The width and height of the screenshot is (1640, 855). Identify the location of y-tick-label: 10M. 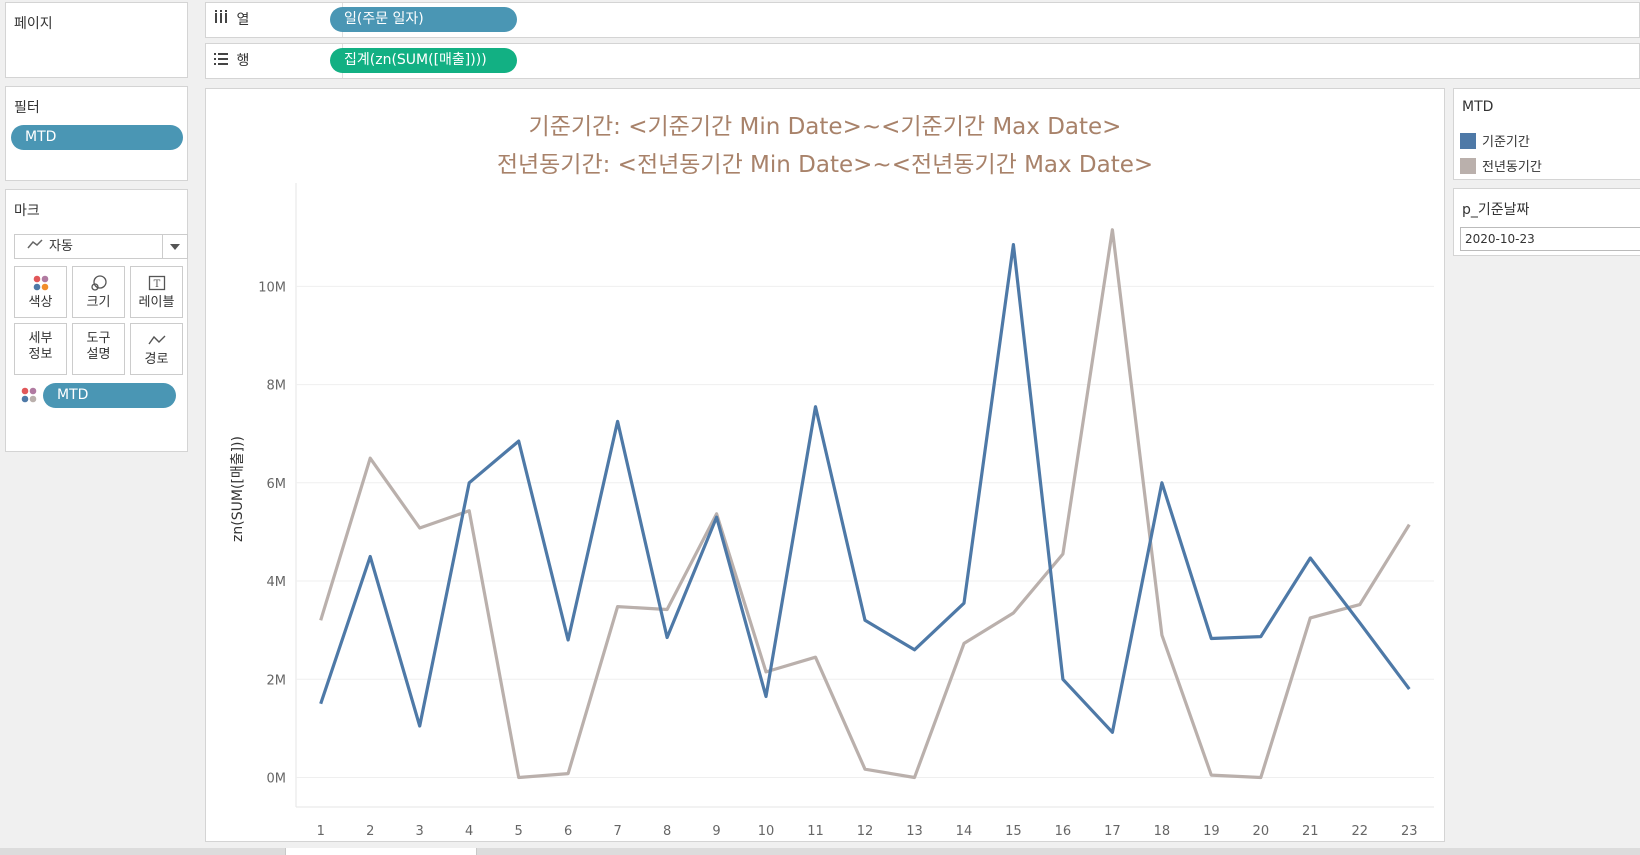
(272, 287).